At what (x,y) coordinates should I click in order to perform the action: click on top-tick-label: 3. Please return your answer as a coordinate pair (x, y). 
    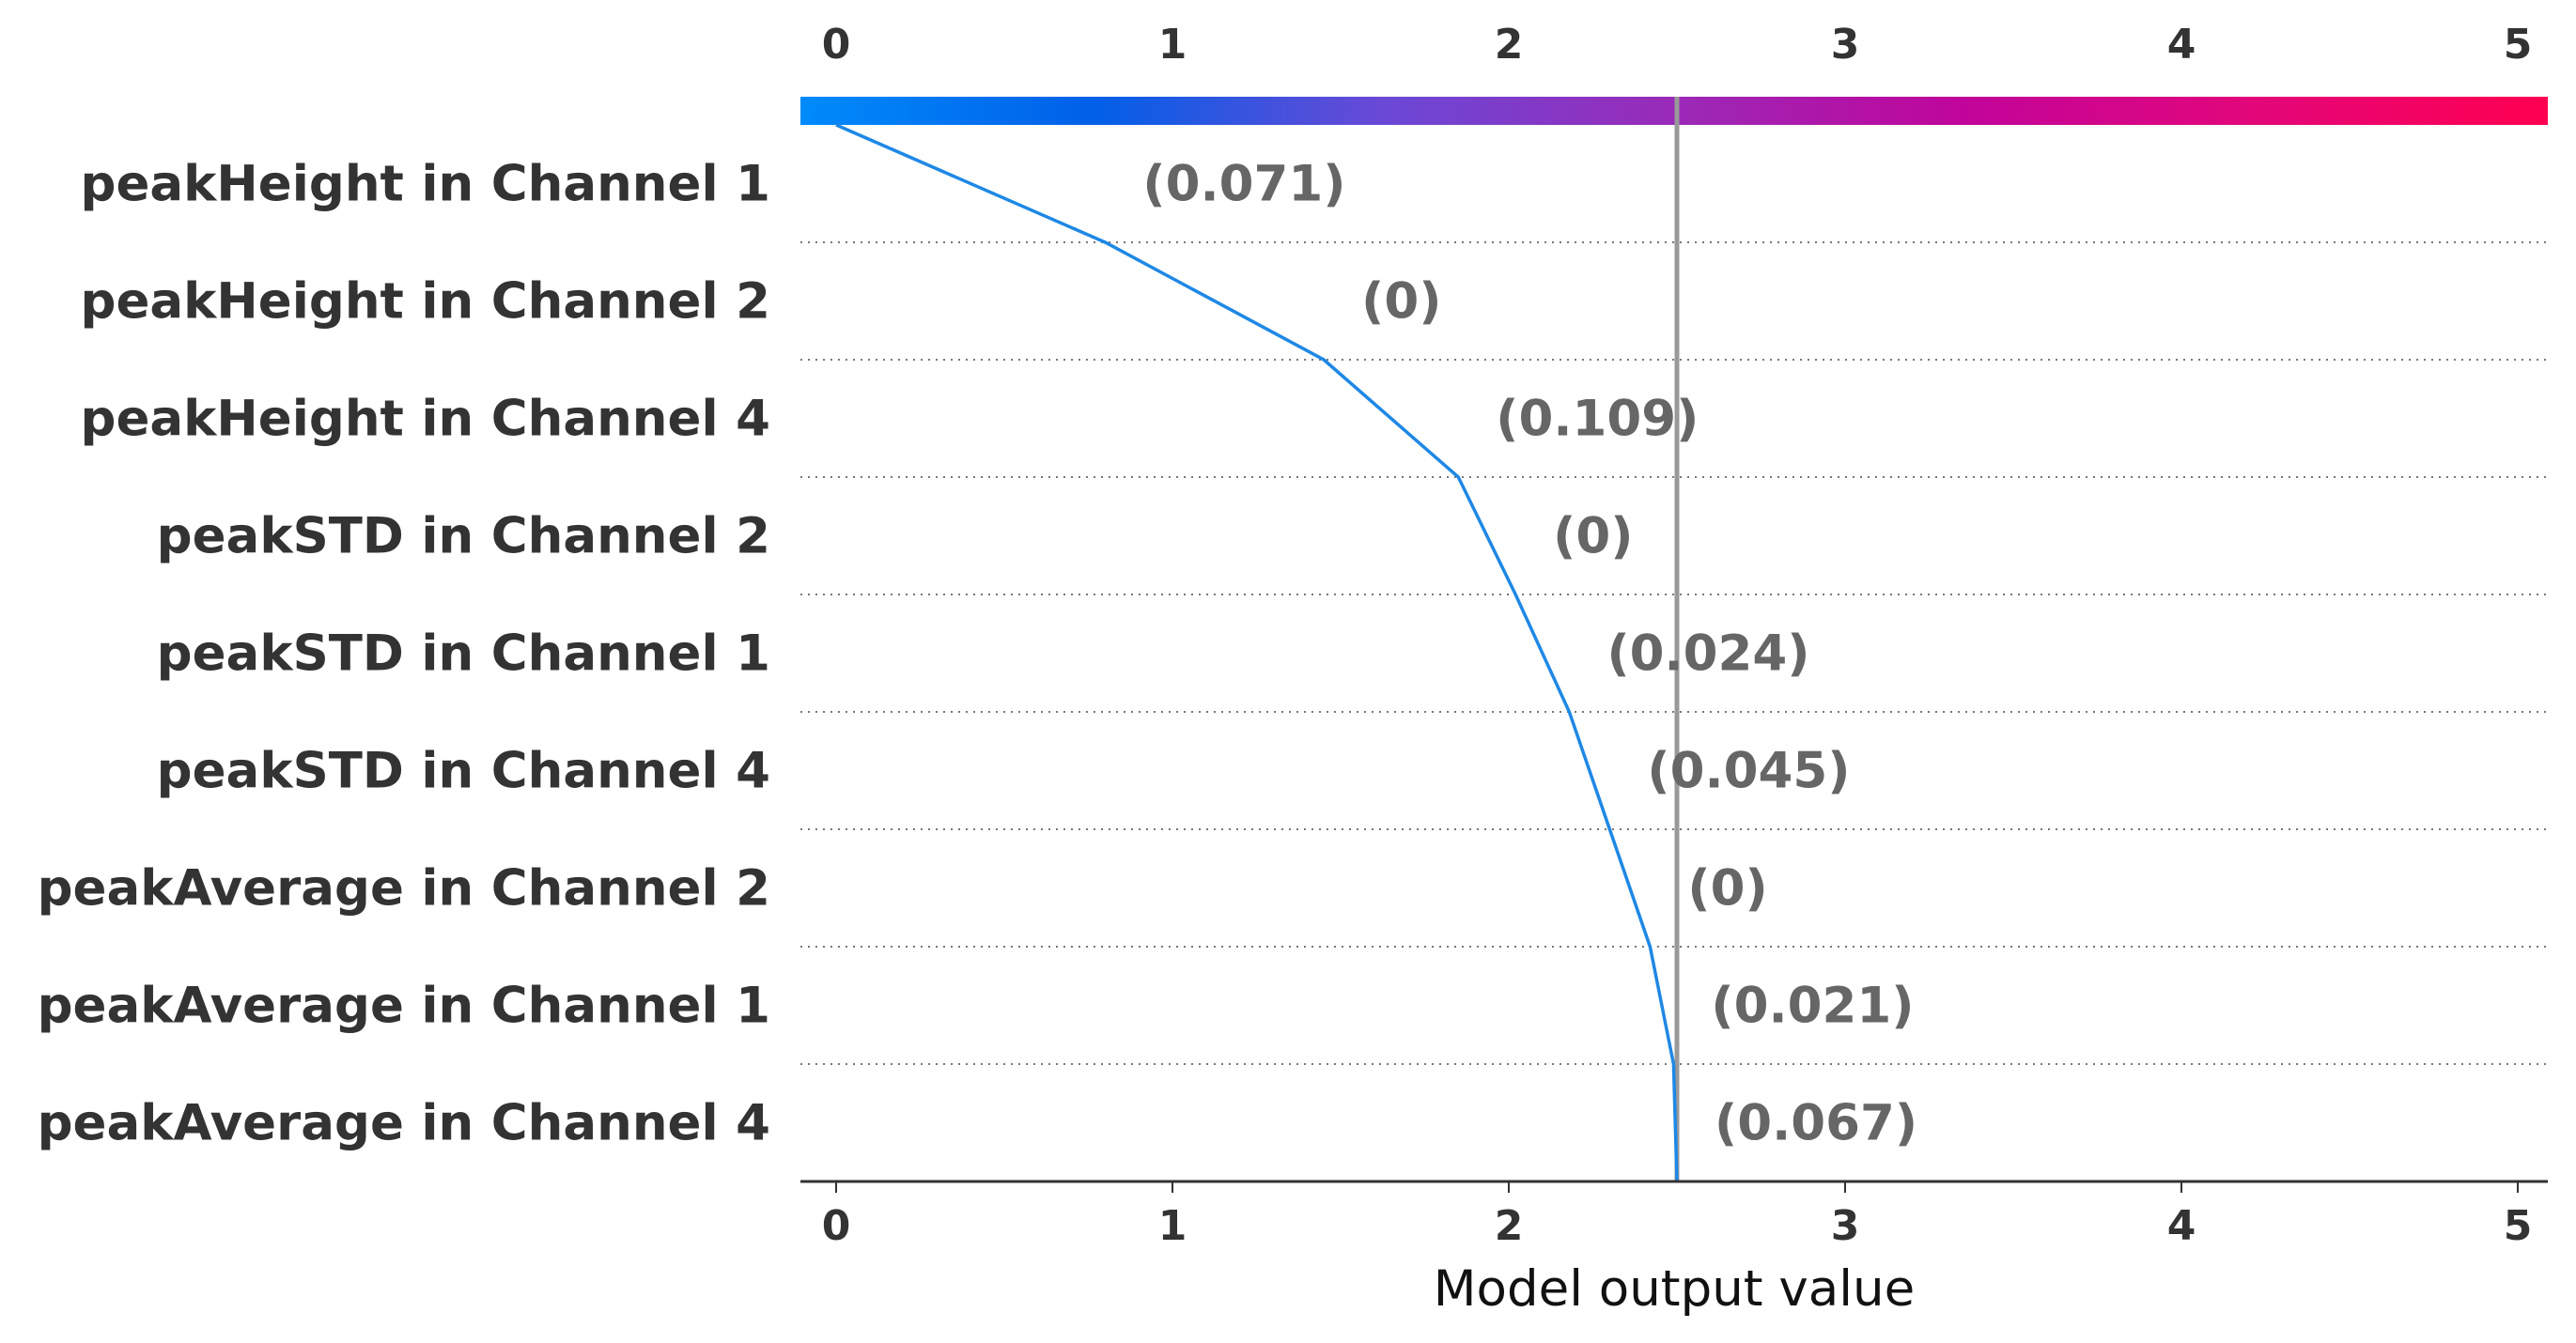
    Looking at the image, I should click on (1846, 45).